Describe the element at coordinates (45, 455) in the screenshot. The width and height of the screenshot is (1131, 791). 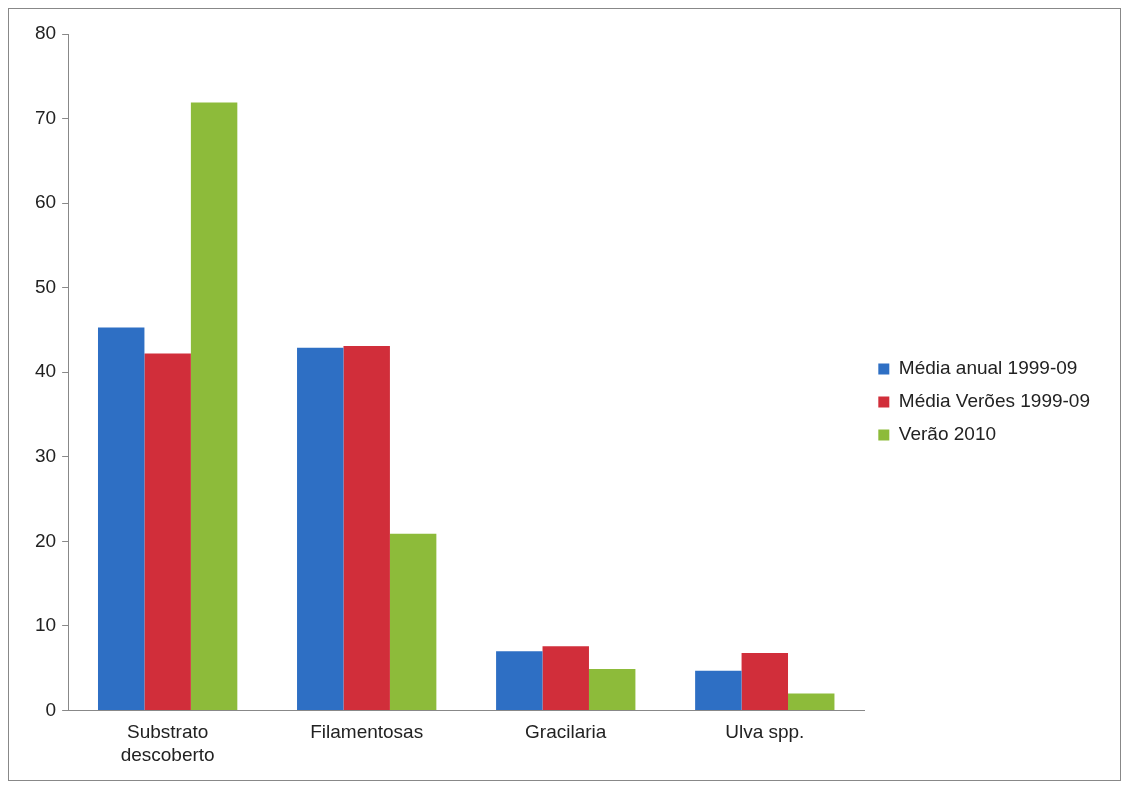
I see `y-tick-label: 30` at that location.